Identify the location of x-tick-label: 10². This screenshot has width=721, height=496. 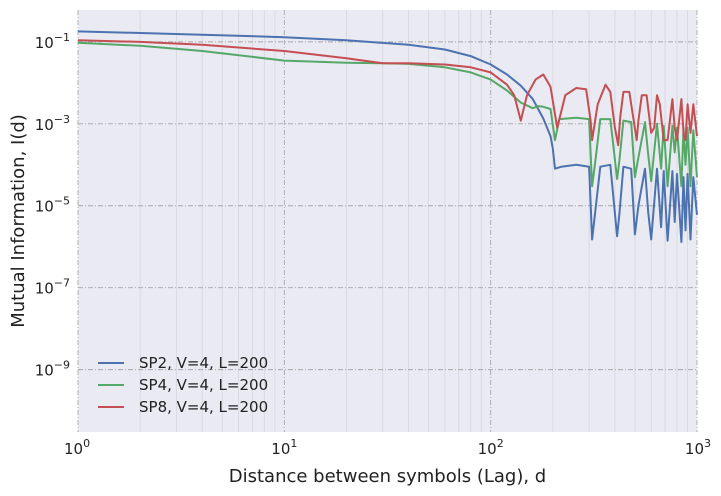
(491, 447).